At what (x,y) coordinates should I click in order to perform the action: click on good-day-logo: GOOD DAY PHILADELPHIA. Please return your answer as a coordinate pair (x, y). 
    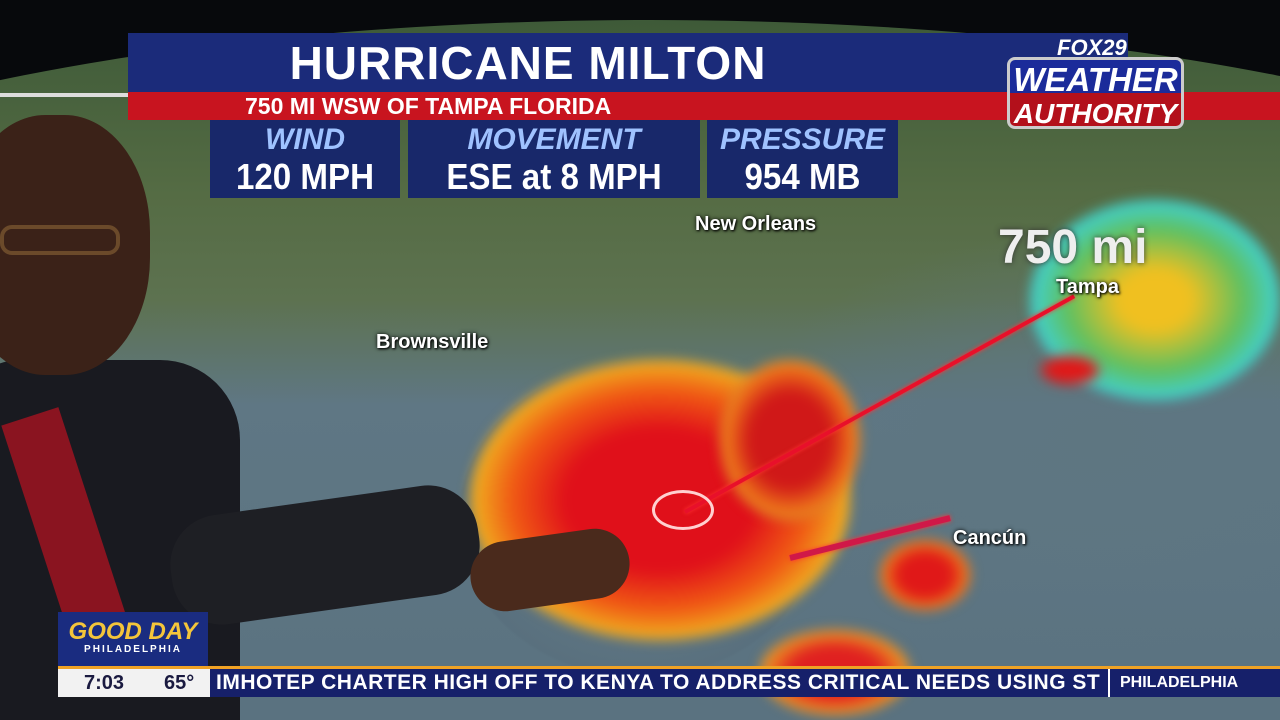
    Looking at the image, I should click on (133, 639).